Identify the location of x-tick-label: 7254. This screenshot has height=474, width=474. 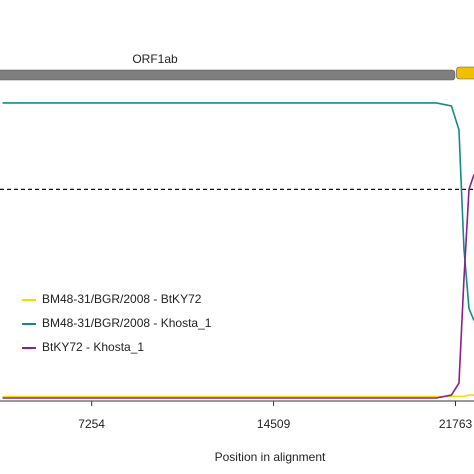
(91, 424).